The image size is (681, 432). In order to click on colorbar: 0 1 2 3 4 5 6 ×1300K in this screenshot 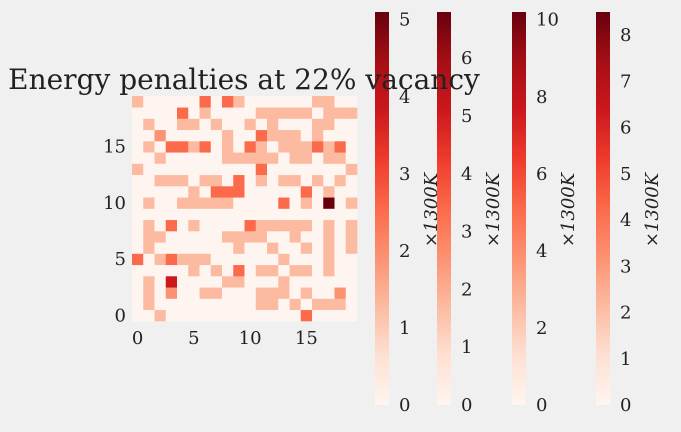, I will do `click(470, 214)`.